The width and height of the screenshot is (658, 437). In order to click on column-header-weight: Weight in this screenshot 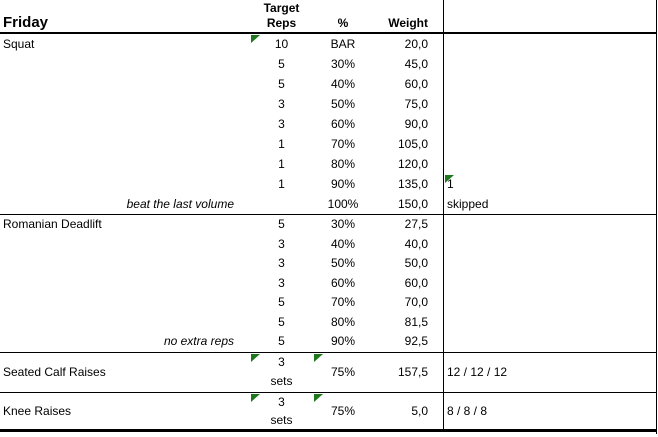, I will do `click(408, 23)`.